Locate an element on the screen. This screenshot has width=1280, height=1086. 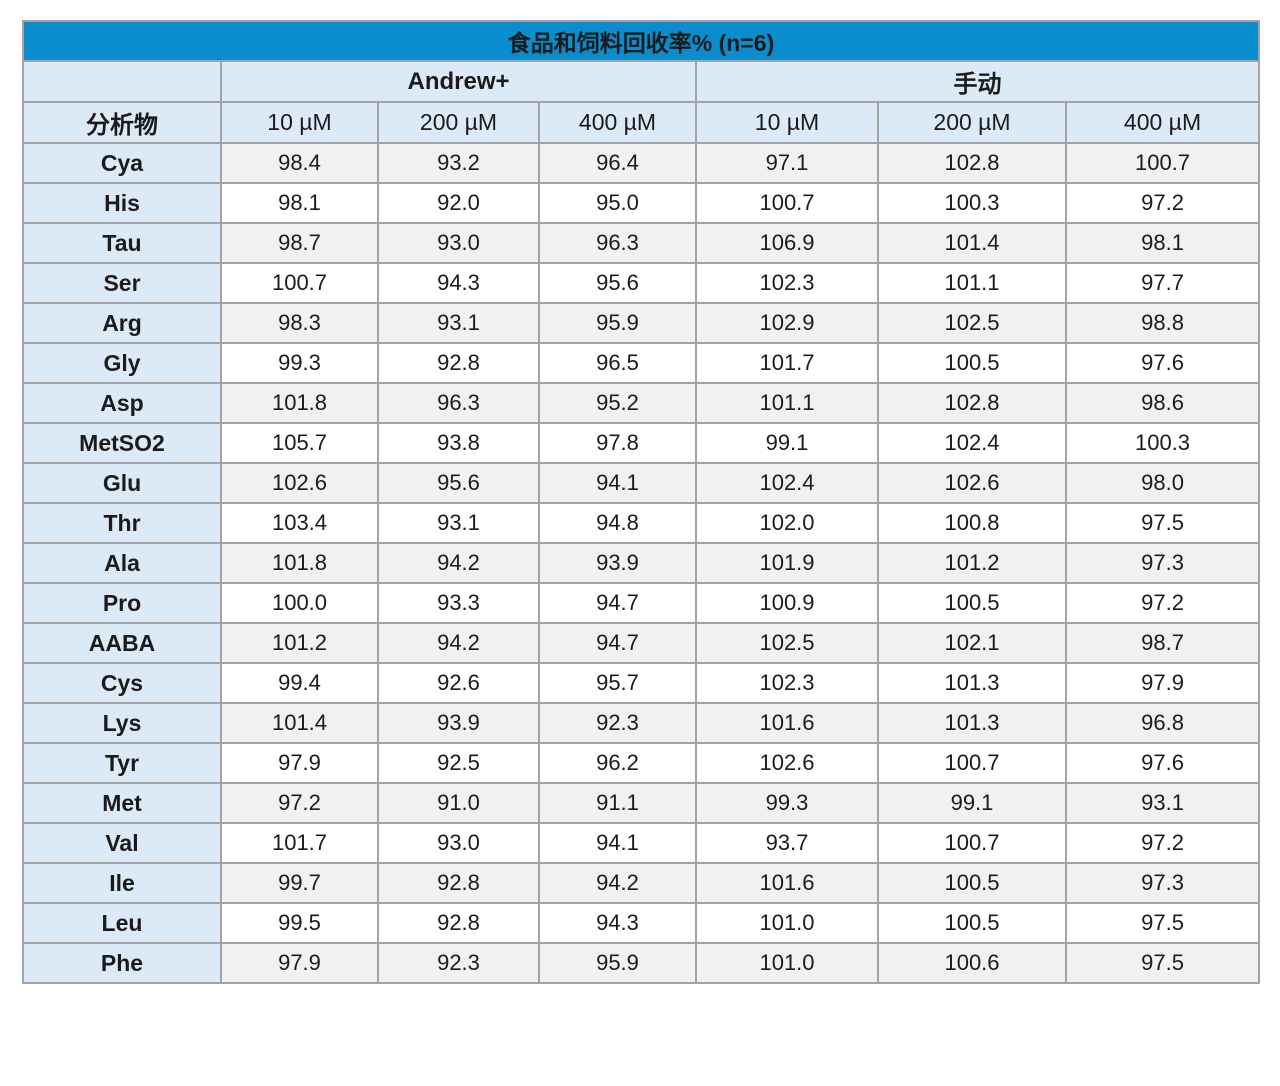
value-cell: 95.9 is located at coordinates (617, 963).